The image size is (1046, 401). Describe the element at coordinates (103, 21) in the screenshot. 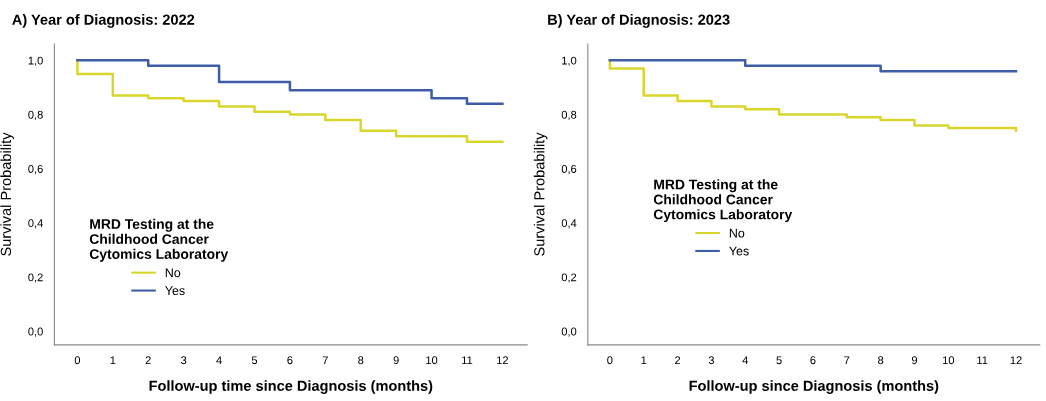

I see `chart-title: A) Year of Diagnosis: 2022` at that location.